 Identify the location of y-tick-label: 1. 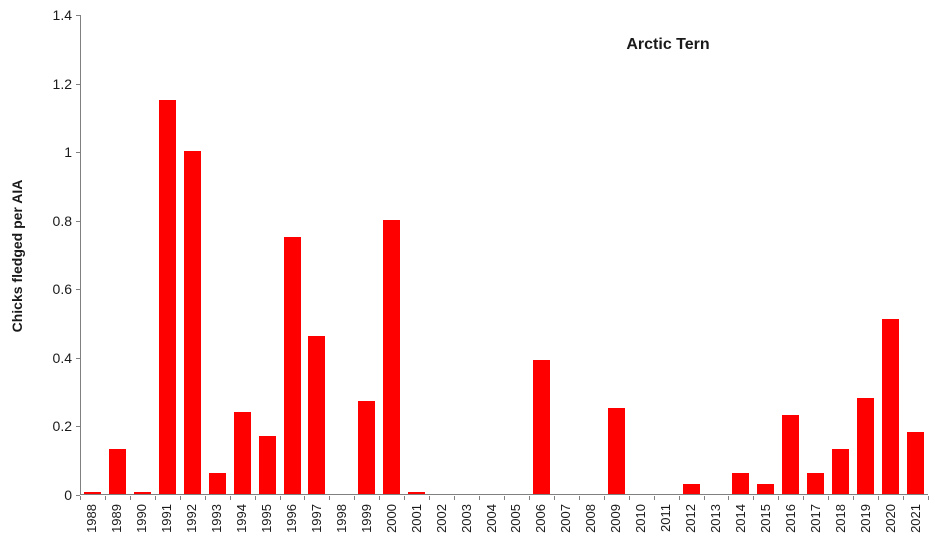
(68, 152).